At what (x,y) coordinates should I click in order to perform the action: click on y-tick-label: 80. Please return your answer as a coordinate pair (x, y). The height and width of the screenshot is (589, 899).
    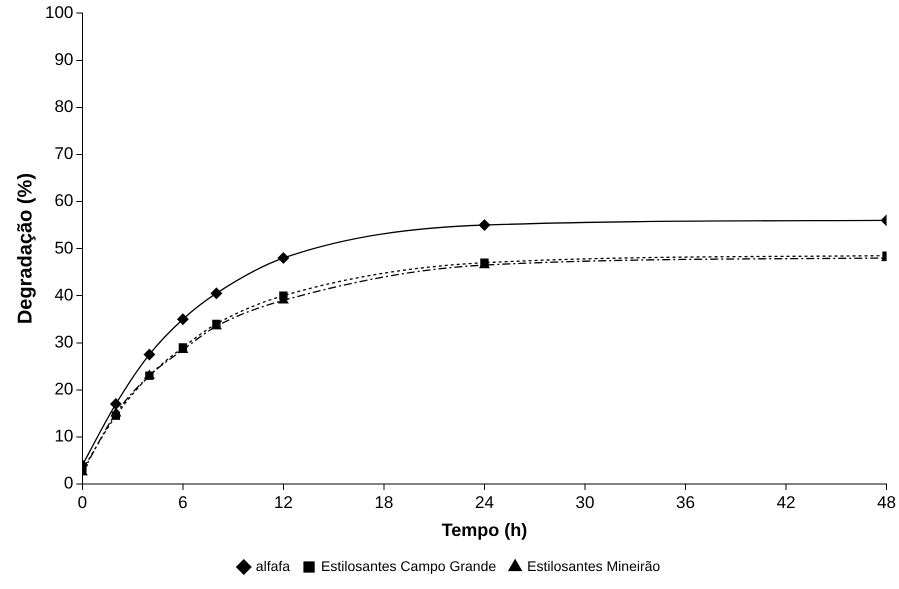
    Looking at the image, I should click on (64, 106).